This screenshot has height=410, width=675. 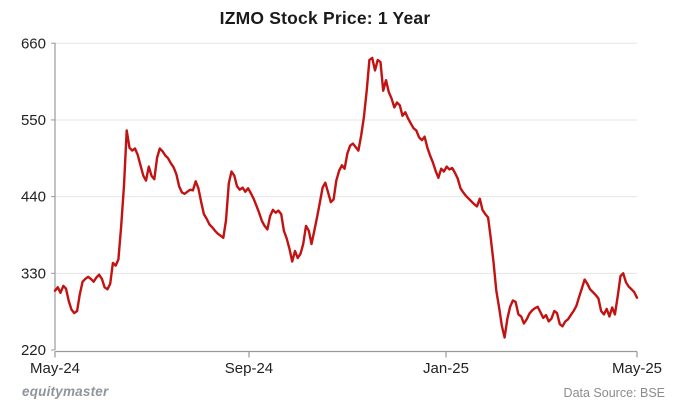 I want to click on equitymaster-logo: equitymaster, so click(x=65, y=391).